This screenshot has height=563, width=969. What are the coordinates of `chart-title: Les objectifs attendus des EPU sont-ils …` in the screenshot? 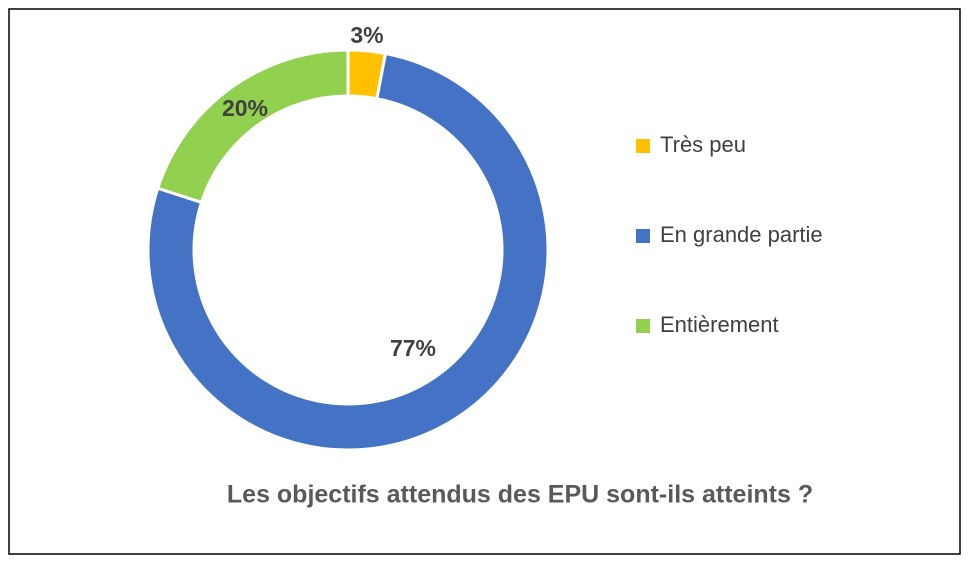 It's located at (520, 495).